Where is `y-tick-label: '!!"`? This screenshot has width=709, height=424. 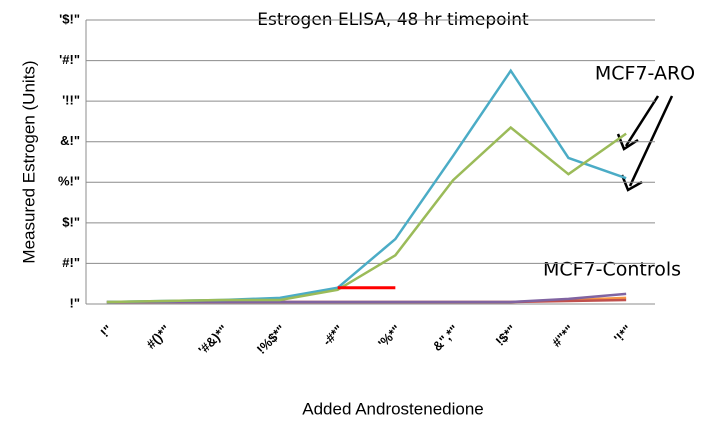 y-tick-label: '!!" is located at coordinates (71, 100).